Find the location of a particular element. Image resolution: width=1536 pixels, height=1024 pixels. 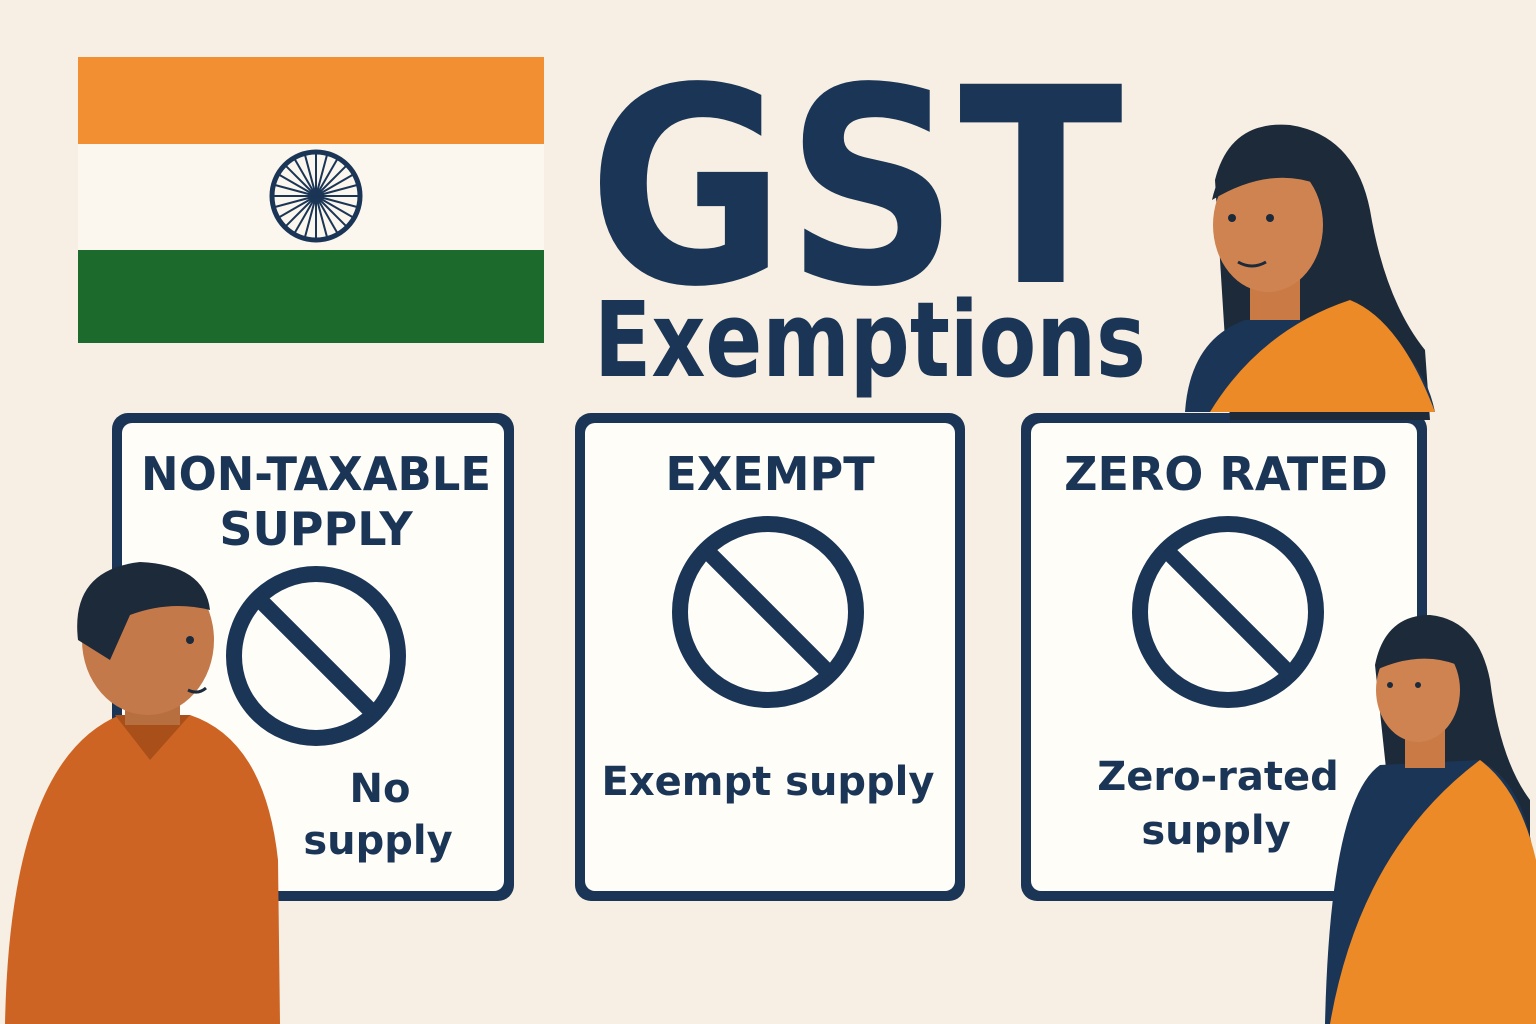

card-title: SUPPLY is located at coordinates (316, 529).